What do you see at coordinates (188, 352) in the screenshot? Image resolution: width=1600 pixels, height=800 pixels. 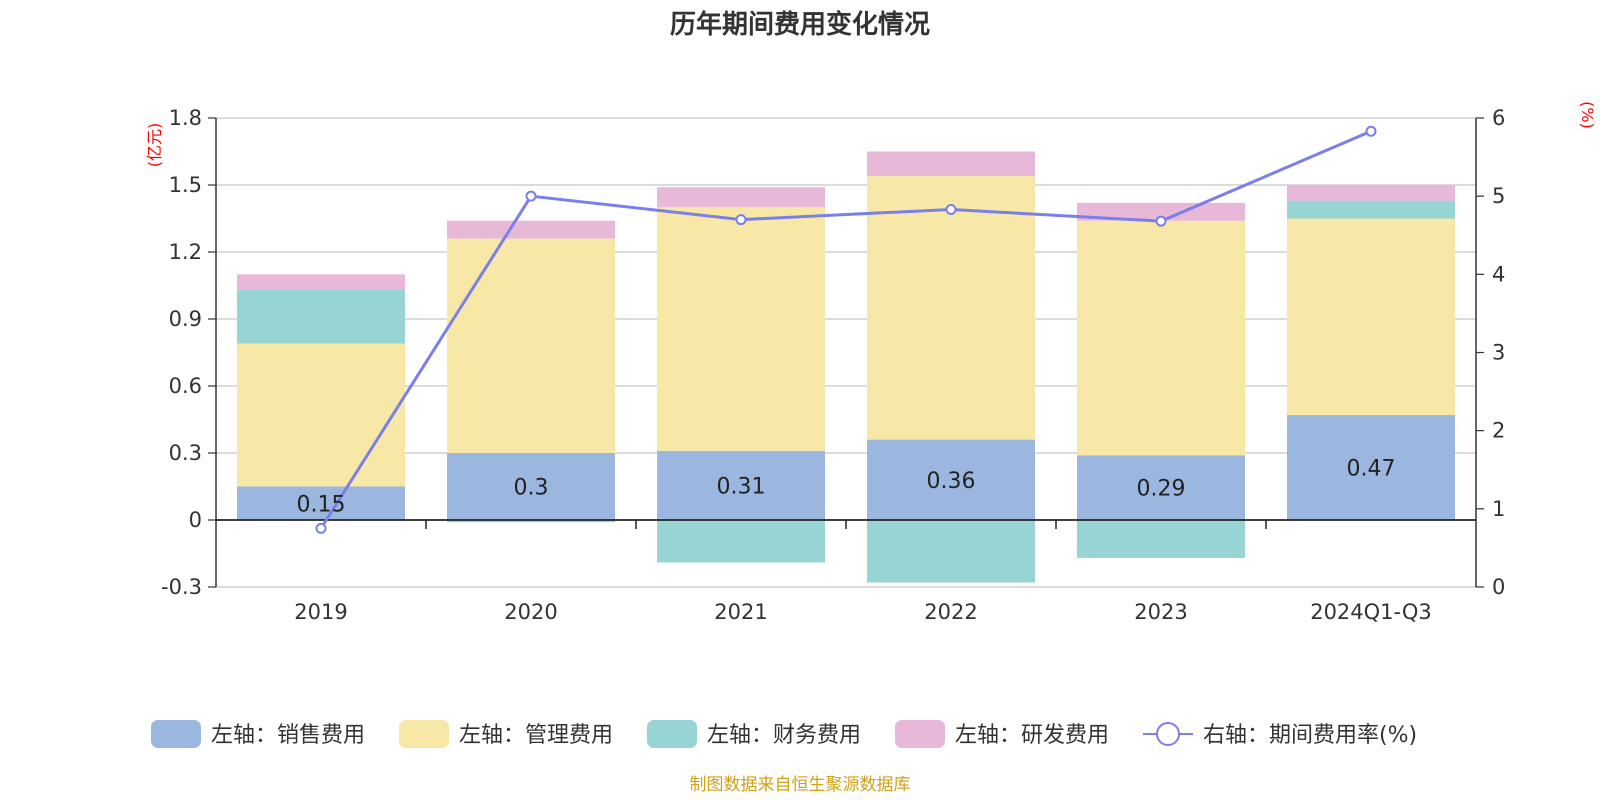 I see `left-axis-ticks: -0.3 0 0.3 0.6 0.9 1.2 1.5 1.8` at bounding box center [188, 352].